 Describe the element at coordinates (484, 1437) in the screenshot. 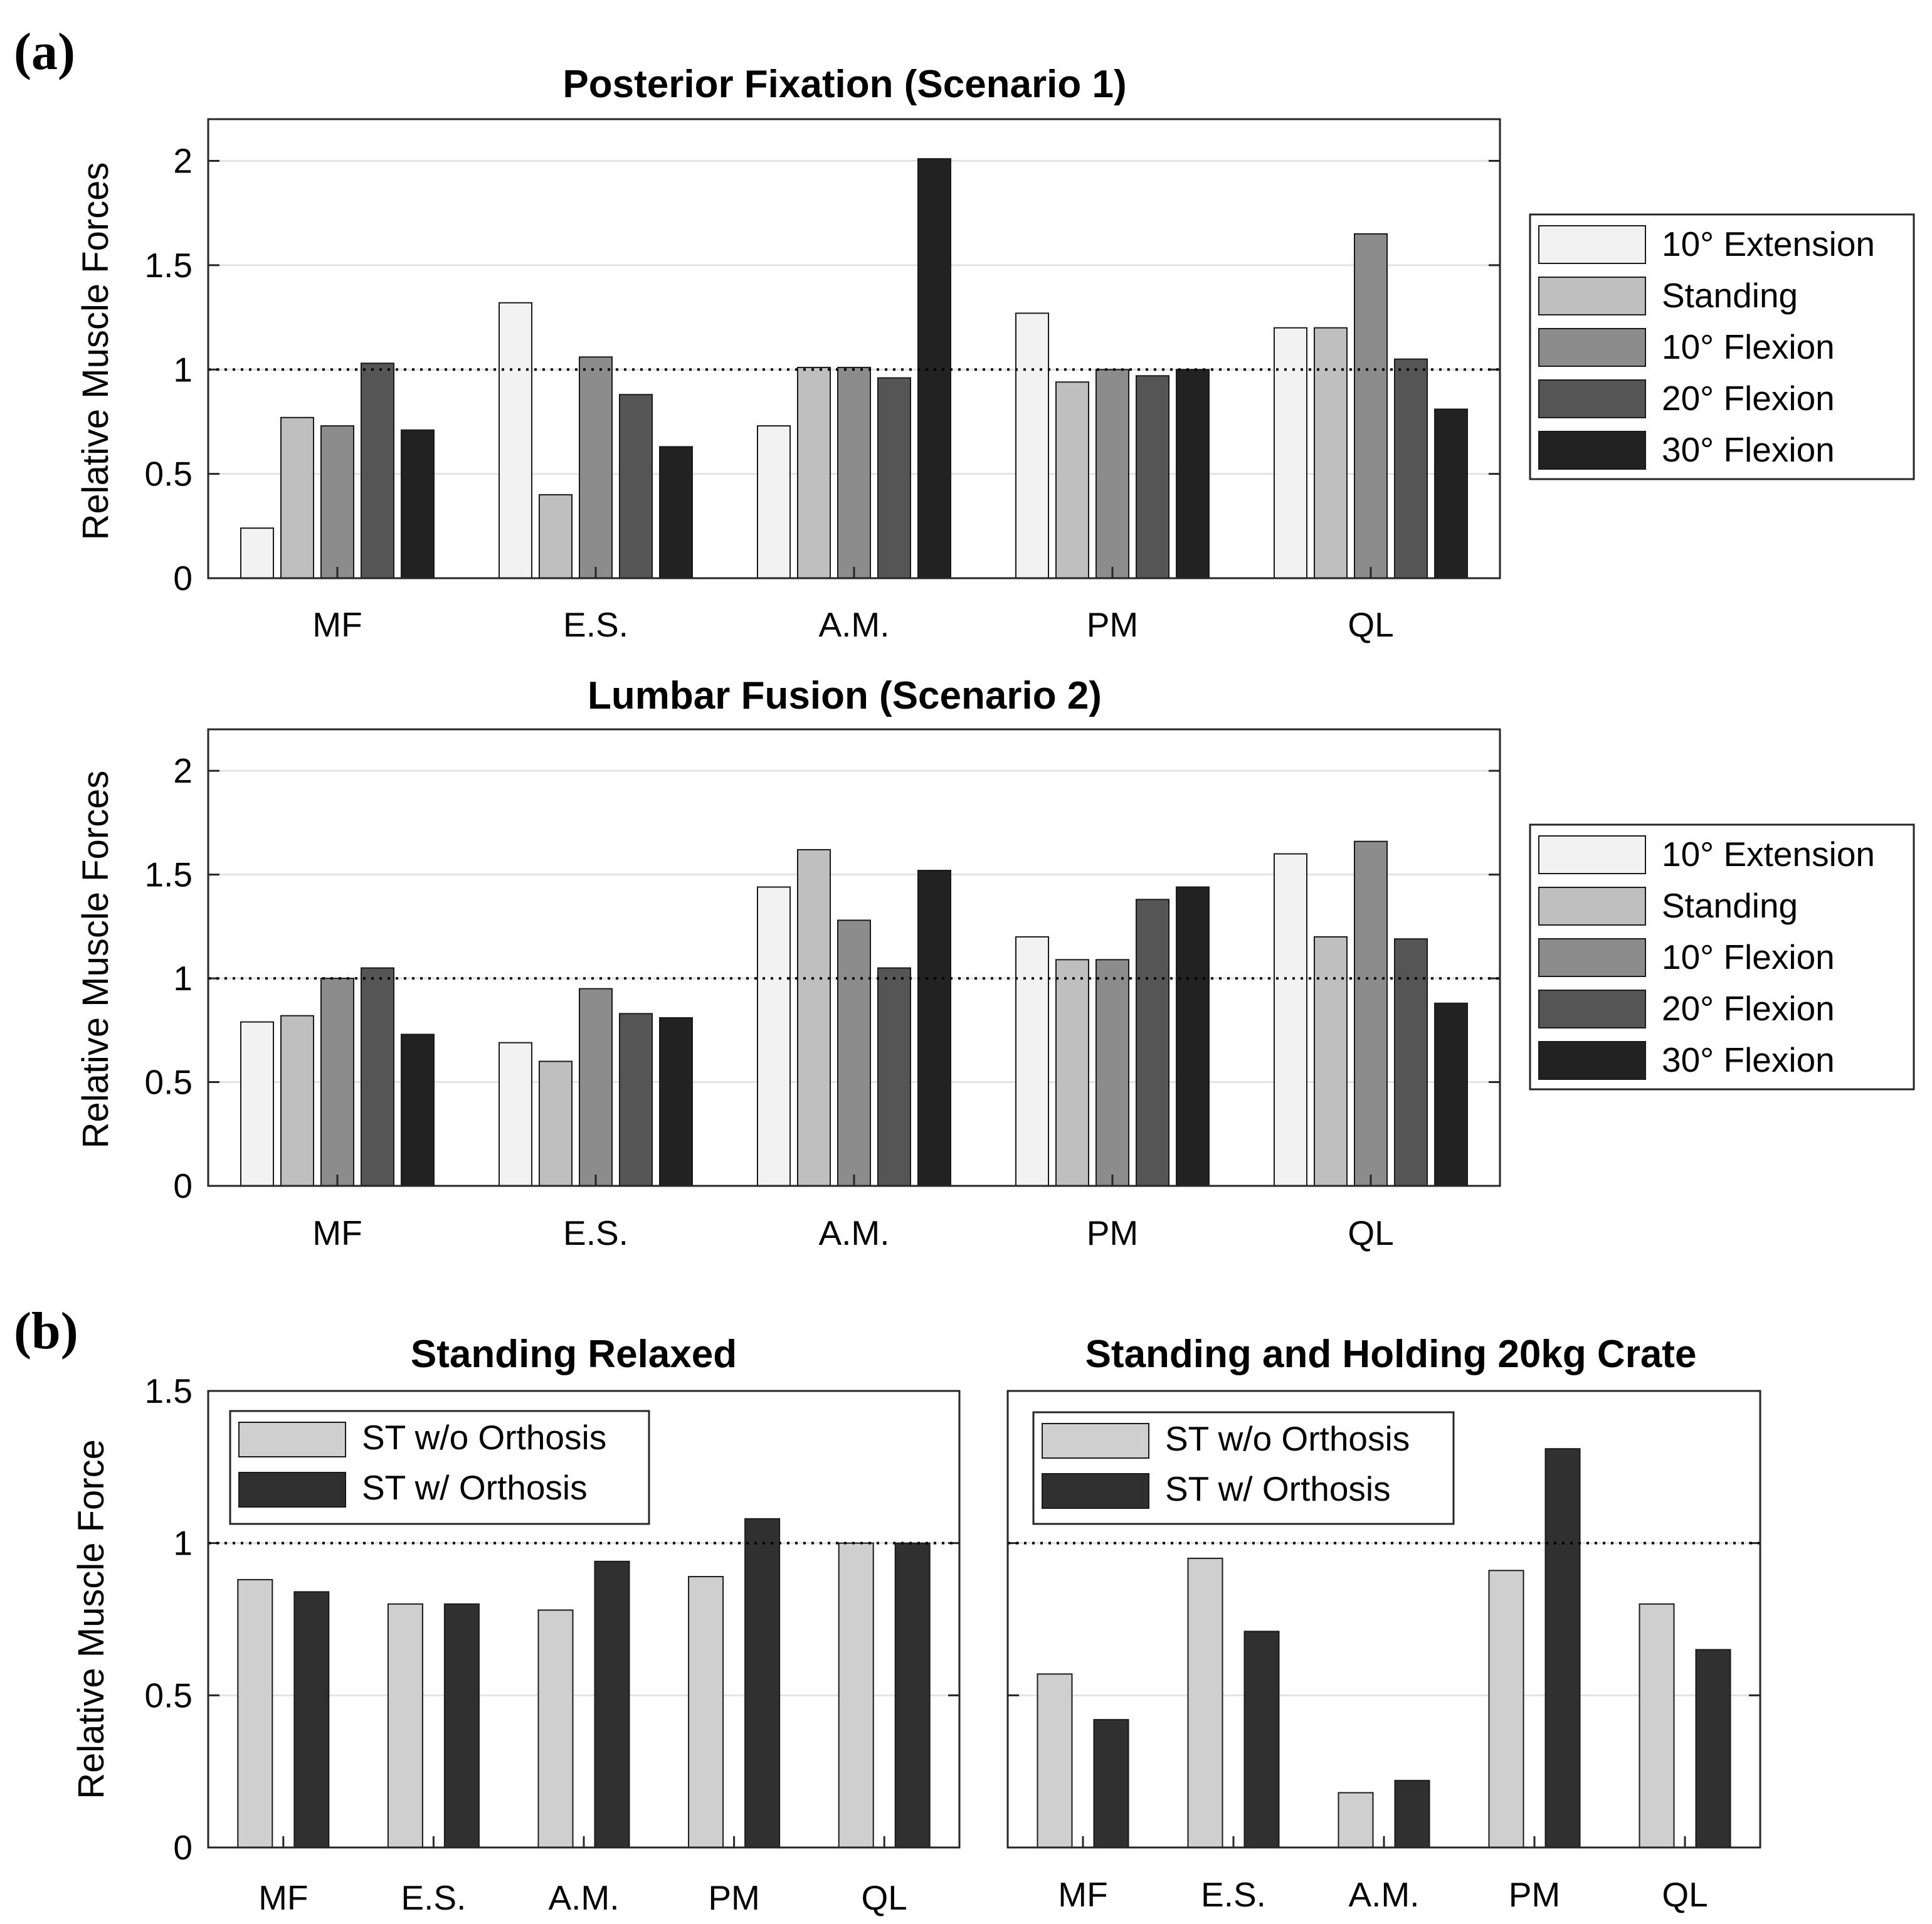

I see `legend-label: ST w/o Orthosis` at that location.